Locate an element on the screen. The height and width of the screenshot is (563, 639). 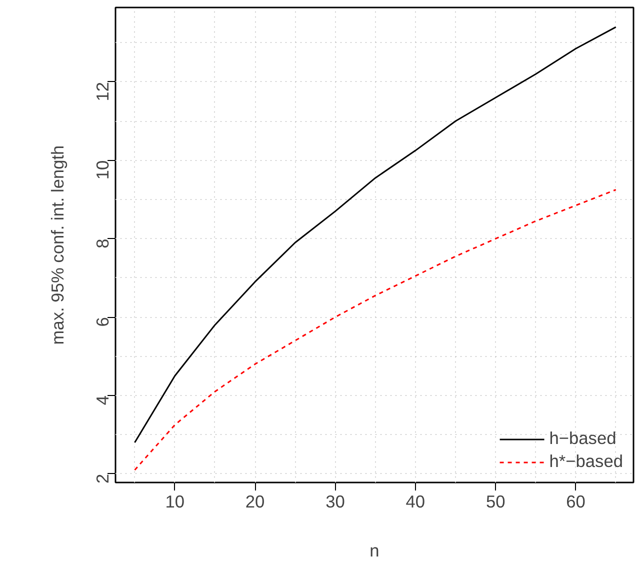
y-tick-label: 6 is located at coordinates (102, 322).